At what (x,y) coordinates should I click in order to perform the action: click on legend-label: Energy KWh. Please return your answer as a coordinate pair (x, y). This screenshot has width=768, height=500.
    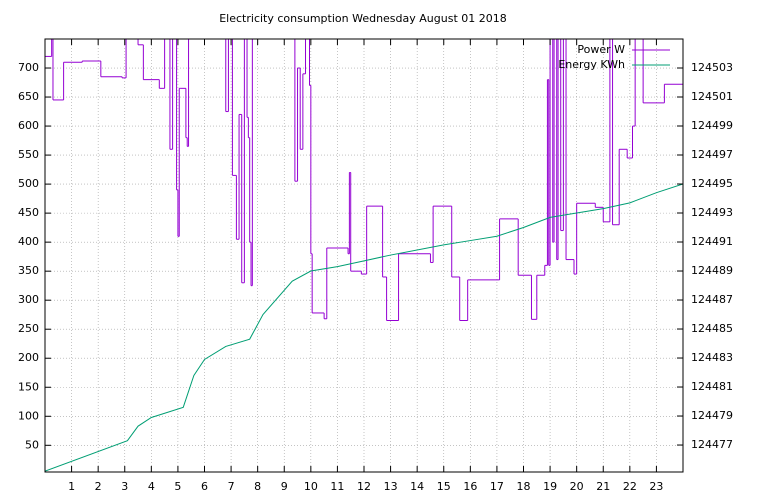
    Looking at the image, I should click on (591, 64).